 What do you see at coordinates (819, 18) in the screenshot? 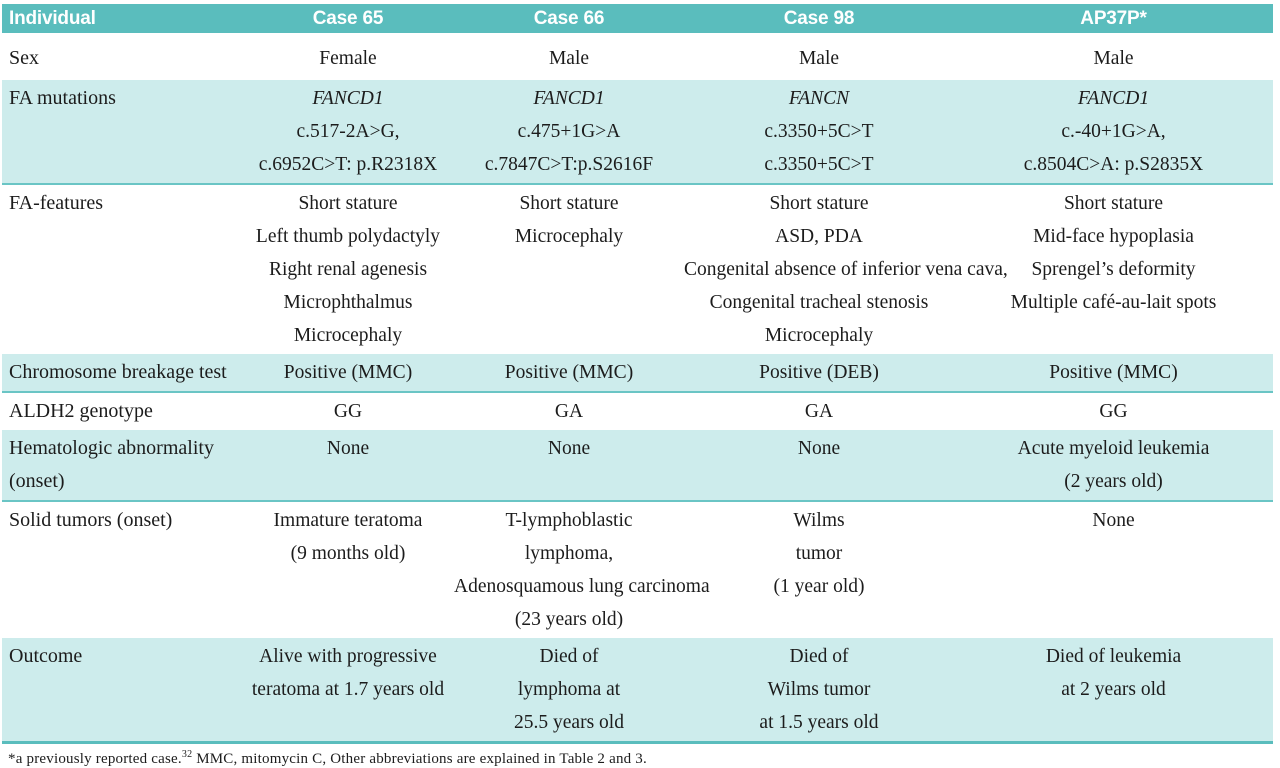
I see `header-cell-case-98: Case 98` at bounding box center [819, 18].